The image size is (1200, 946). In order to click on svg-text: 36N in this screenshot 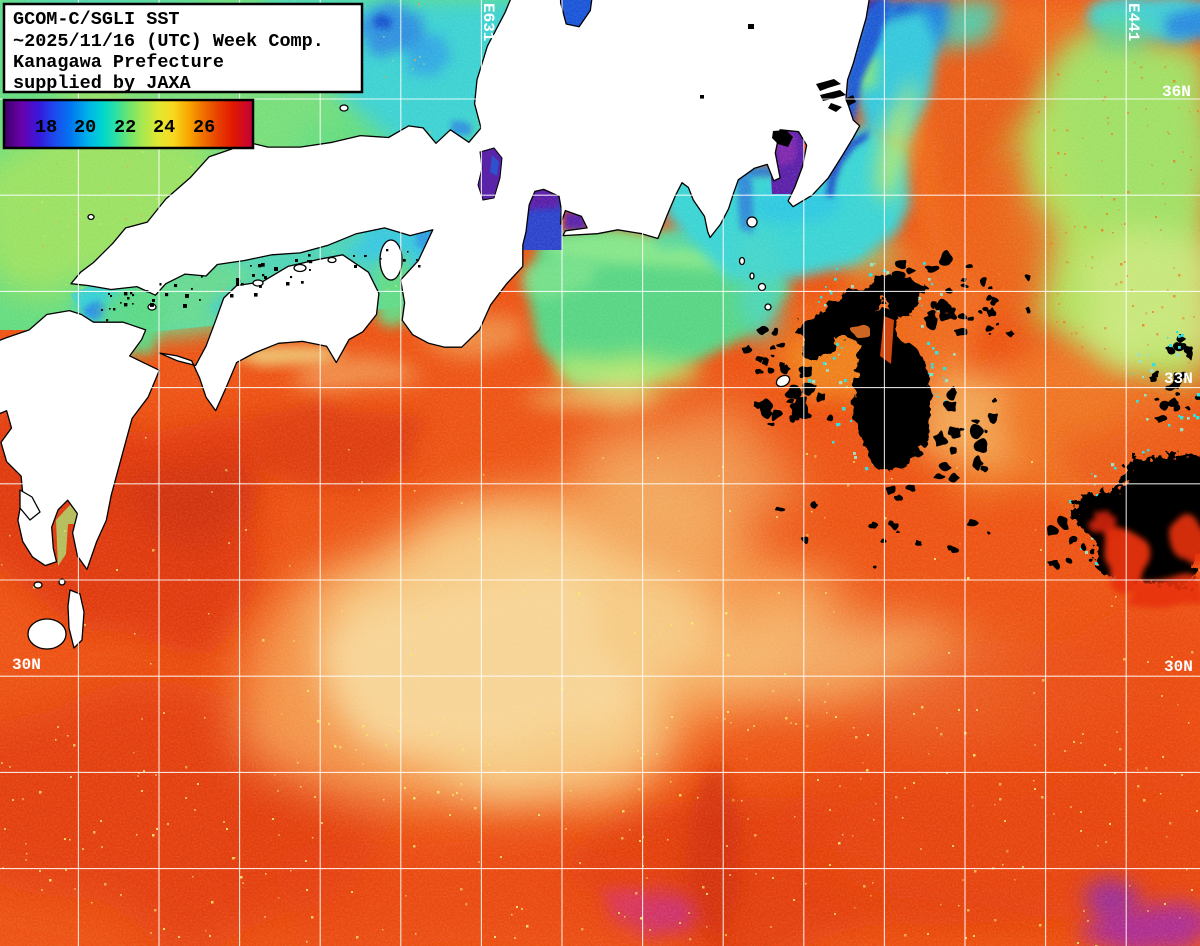, I will do `click(1176, 92)`.